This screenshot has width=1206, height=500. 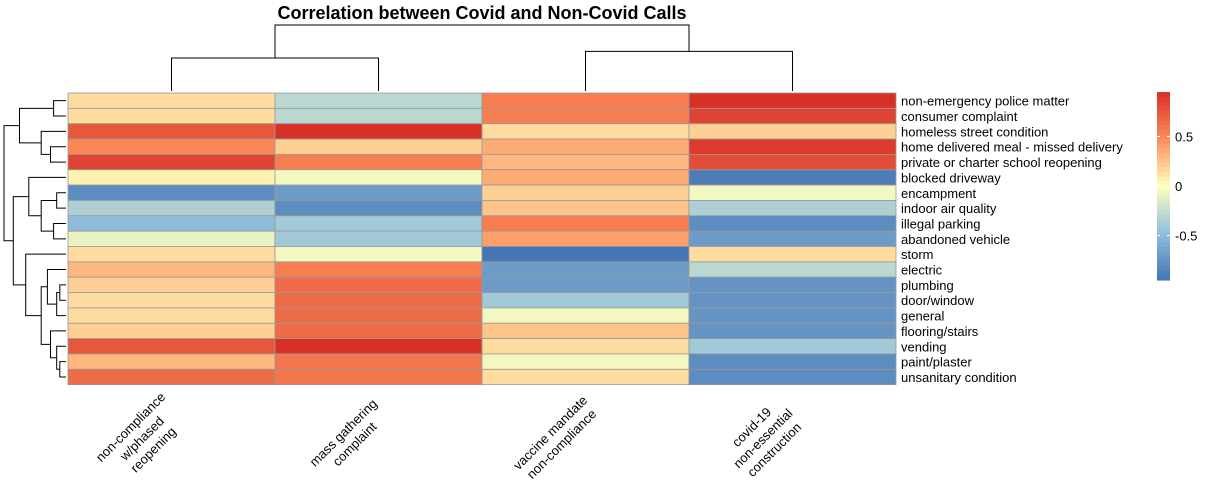 What do you see at coordinates (941, 223) in the screenshot?
I see `row-label: illegal parking` at bounding box center [941, 223].